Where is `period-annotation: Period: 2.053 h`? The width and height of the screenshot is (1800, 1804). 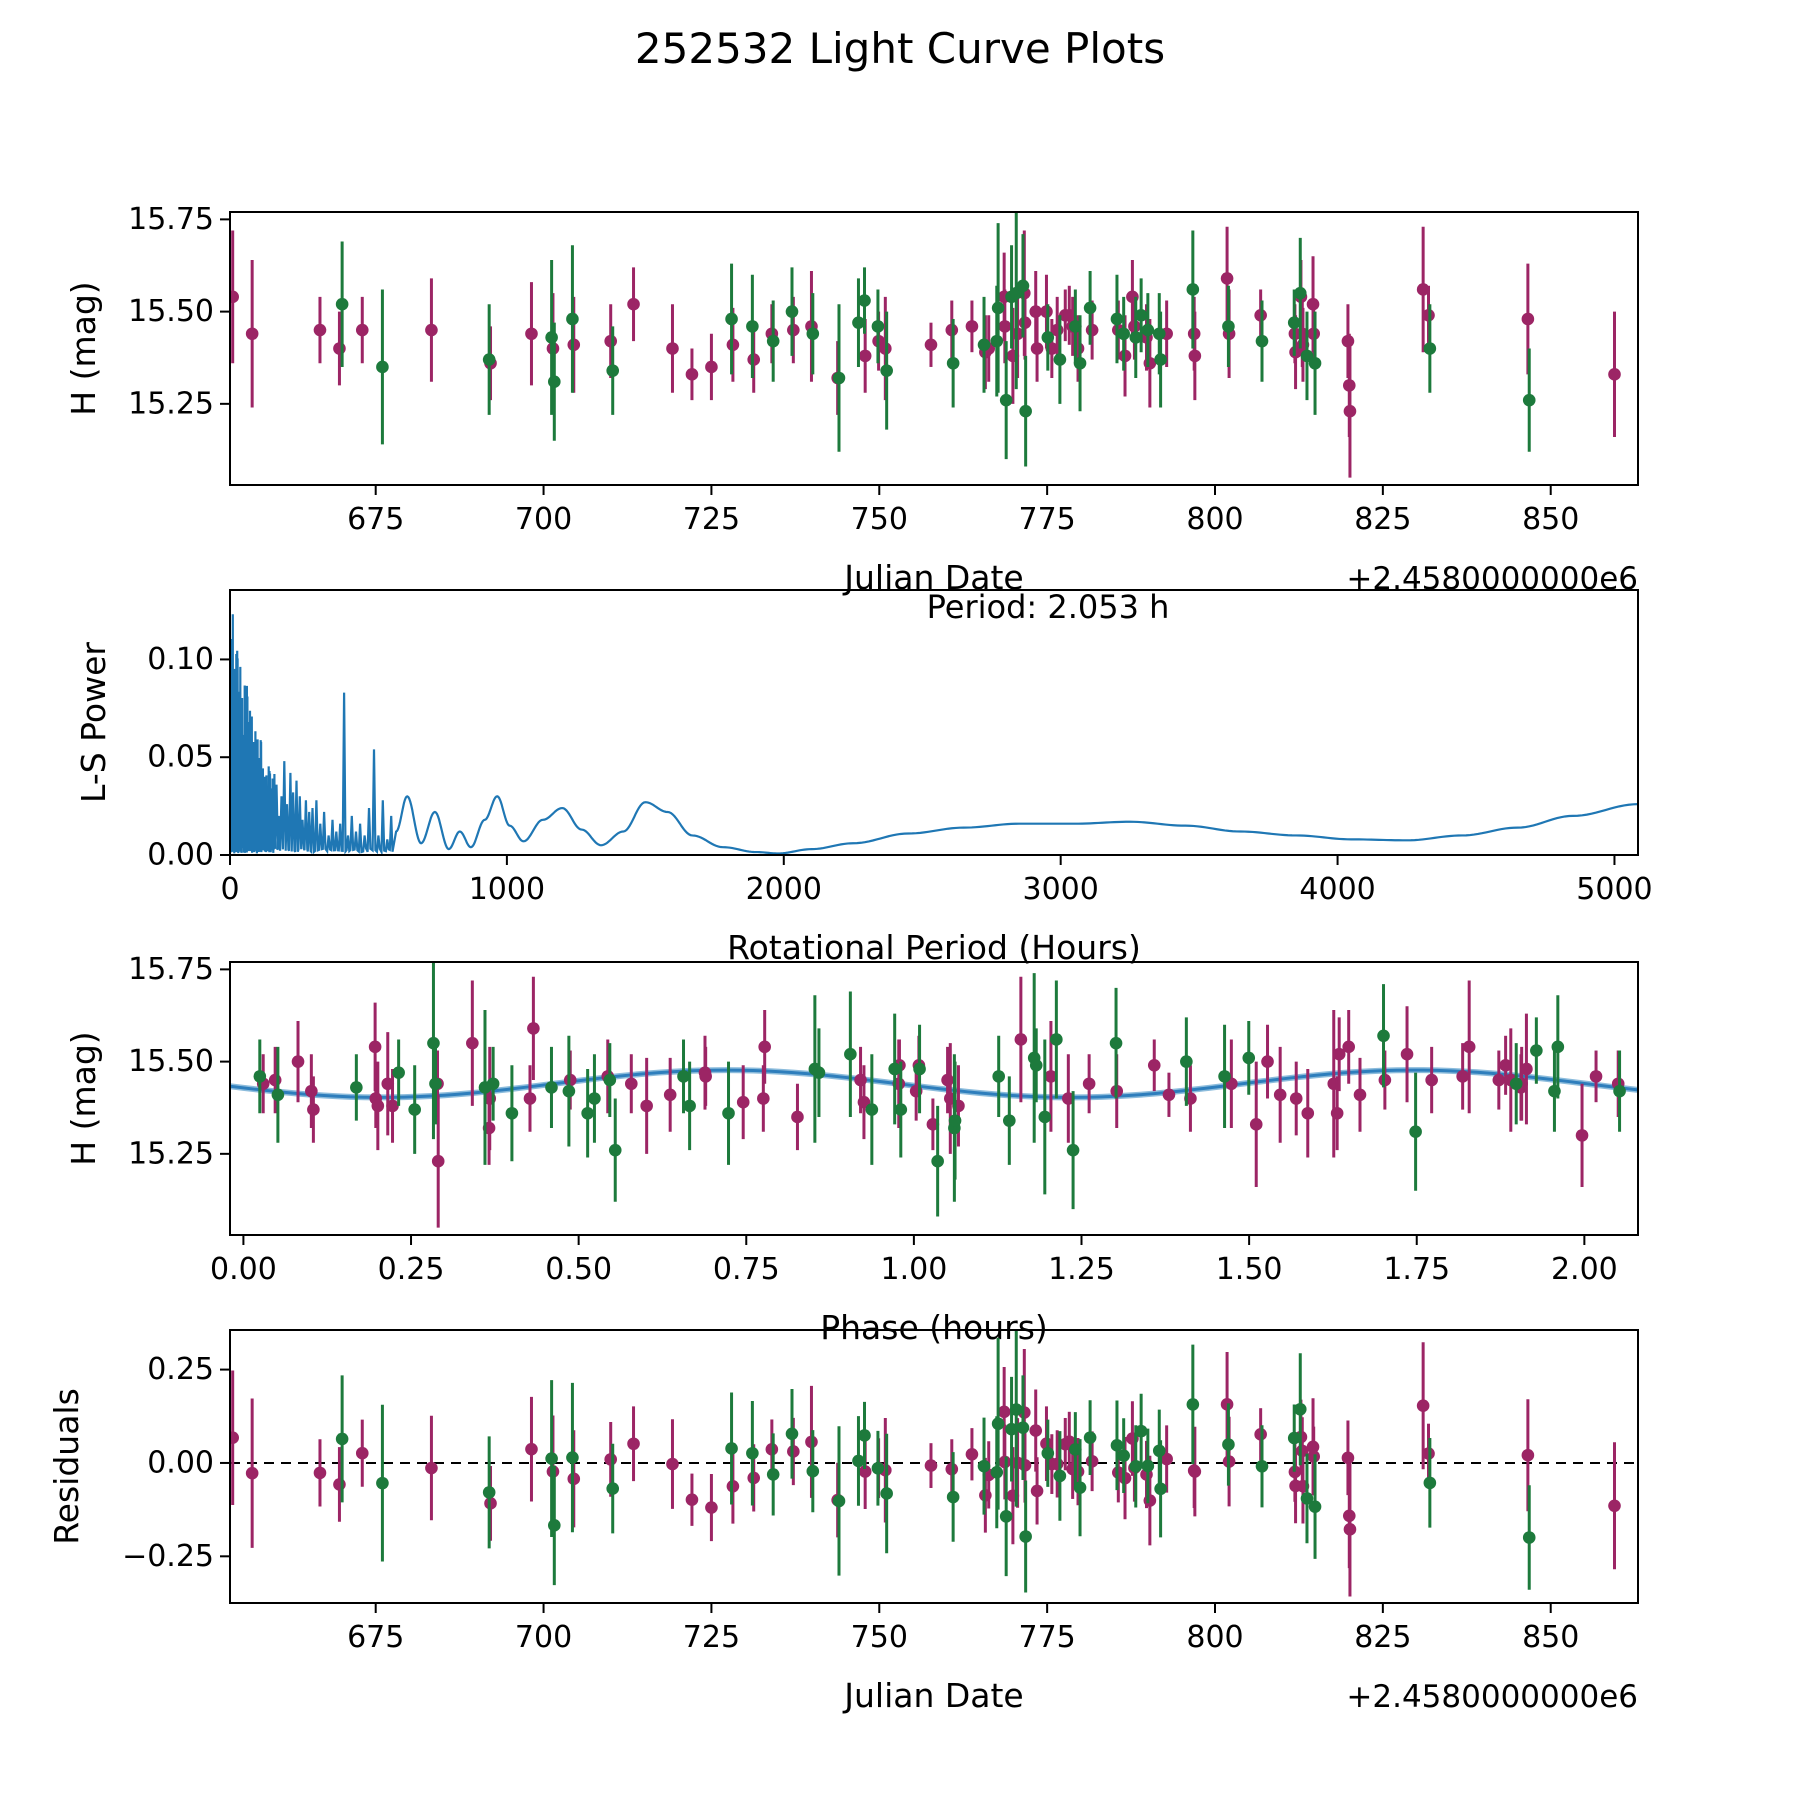 period-annotation: Period: 2.053 h is located at coordinates (1048, 607).